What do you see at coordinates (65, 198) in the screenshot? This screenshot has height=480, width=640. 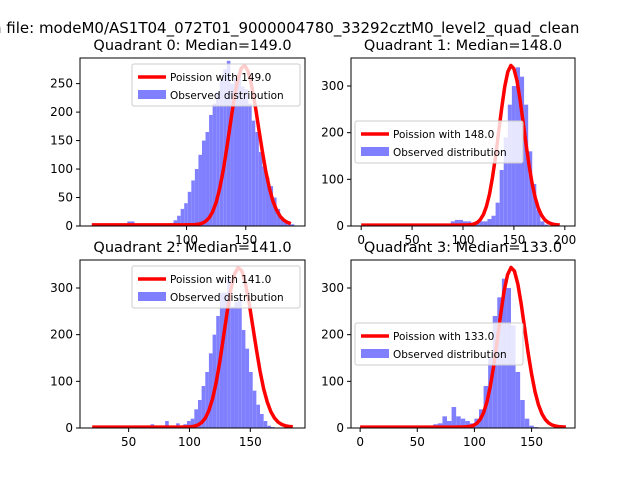 I see `y-tick-label: 50` at bounding box center [65, 198].